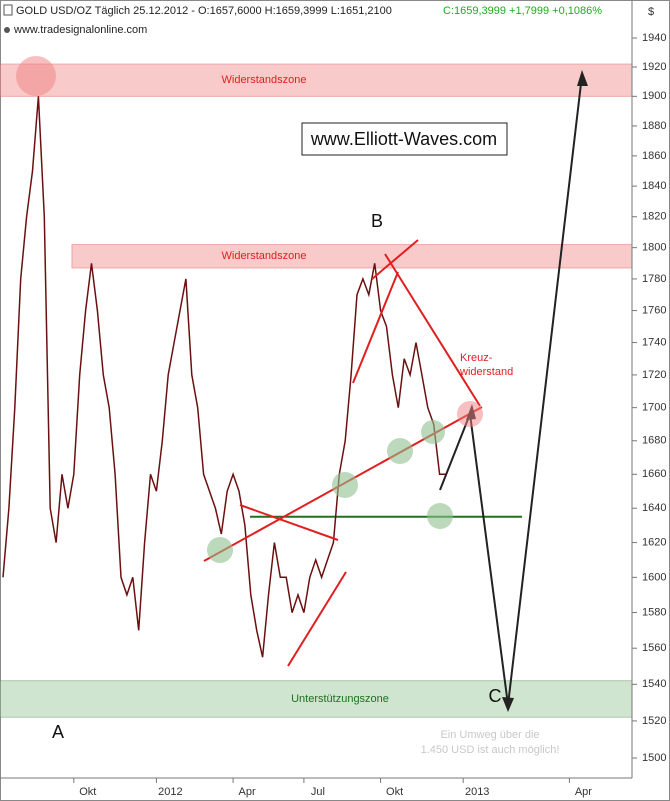 This screenshot has height=801, width=670. Describe the element at coordinates (489, 735) in the screenshot. I see `annotation: Ein Umweg über die` at that location.